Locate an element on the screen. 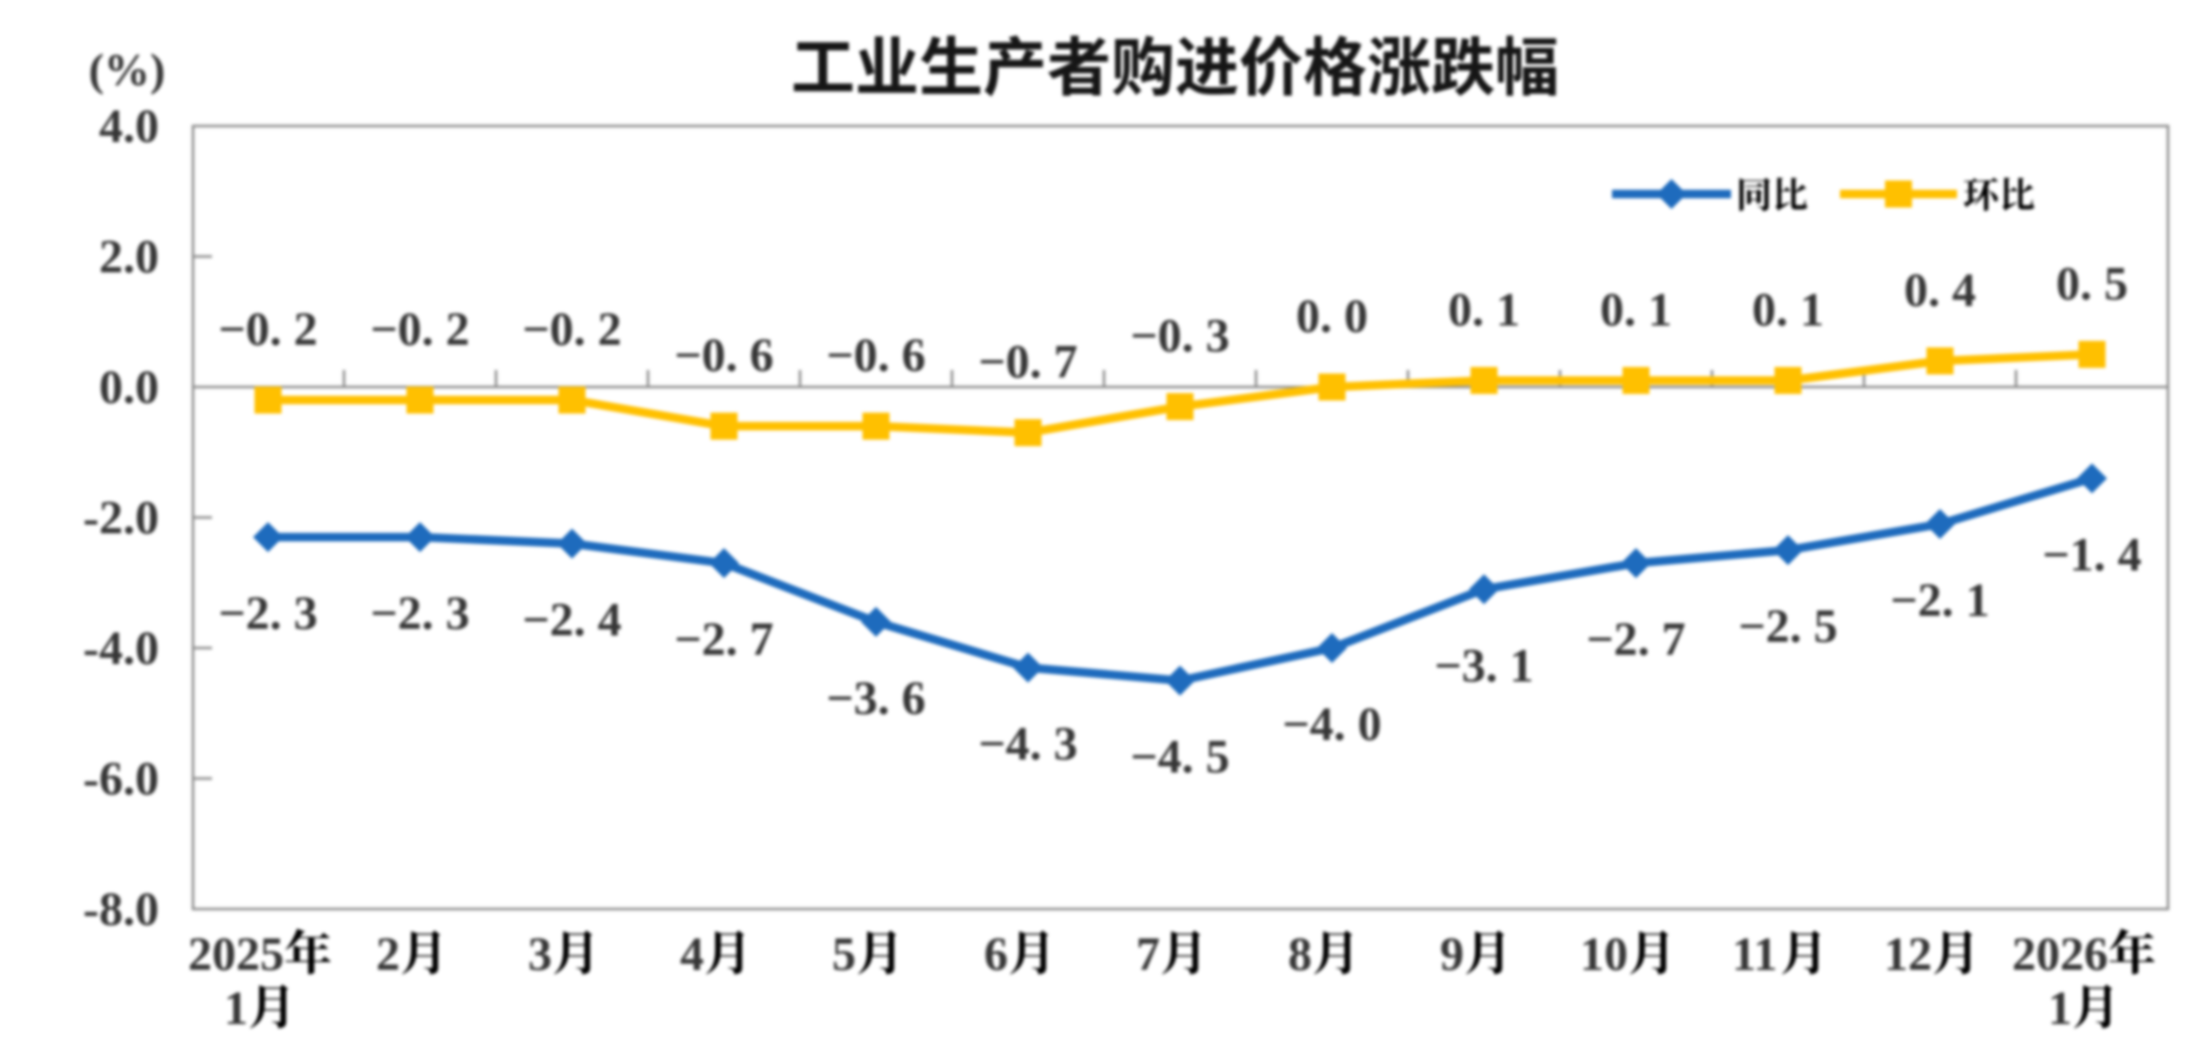  svg-text: 5 is located at coordinates (844, 954).